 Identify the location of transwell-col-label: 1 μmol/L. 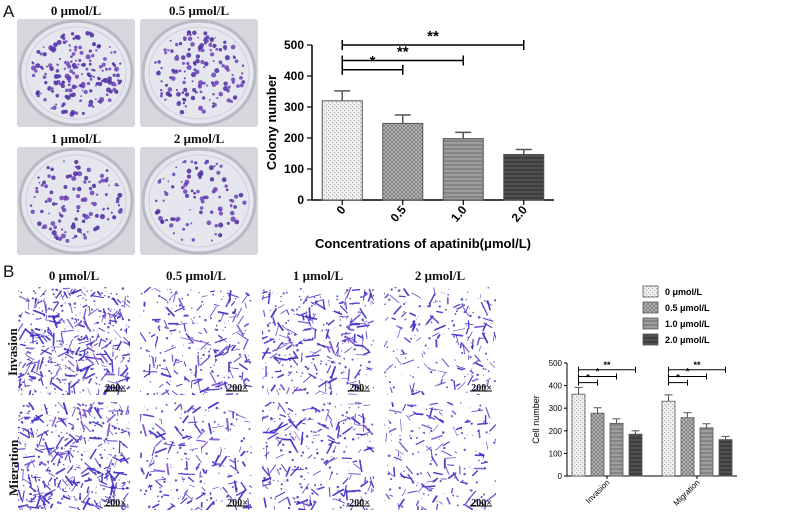
(318, 275).